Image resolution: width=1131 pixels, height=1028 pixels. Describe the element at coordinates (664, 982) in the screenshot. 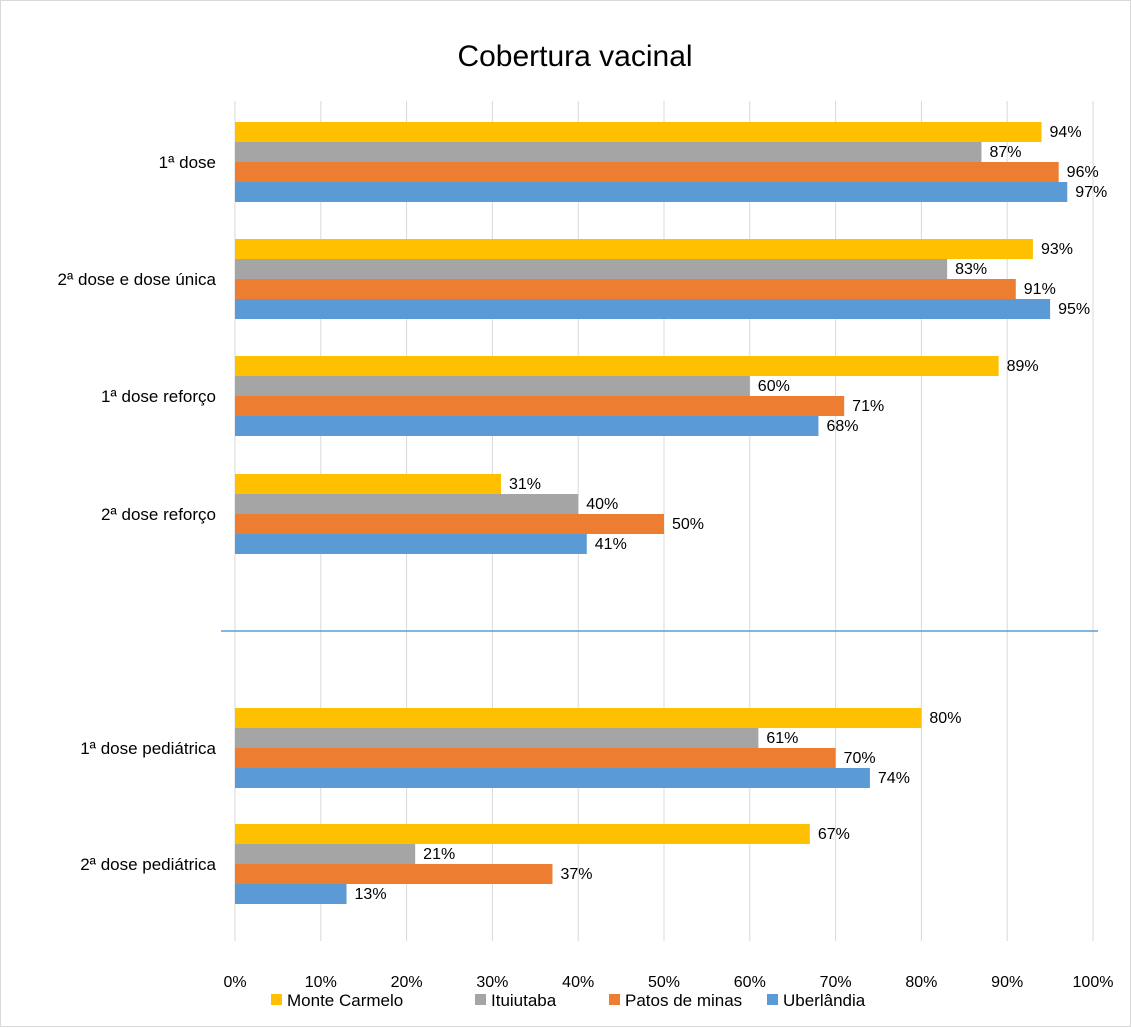

I see `x-tick-label: 50%` at that location.